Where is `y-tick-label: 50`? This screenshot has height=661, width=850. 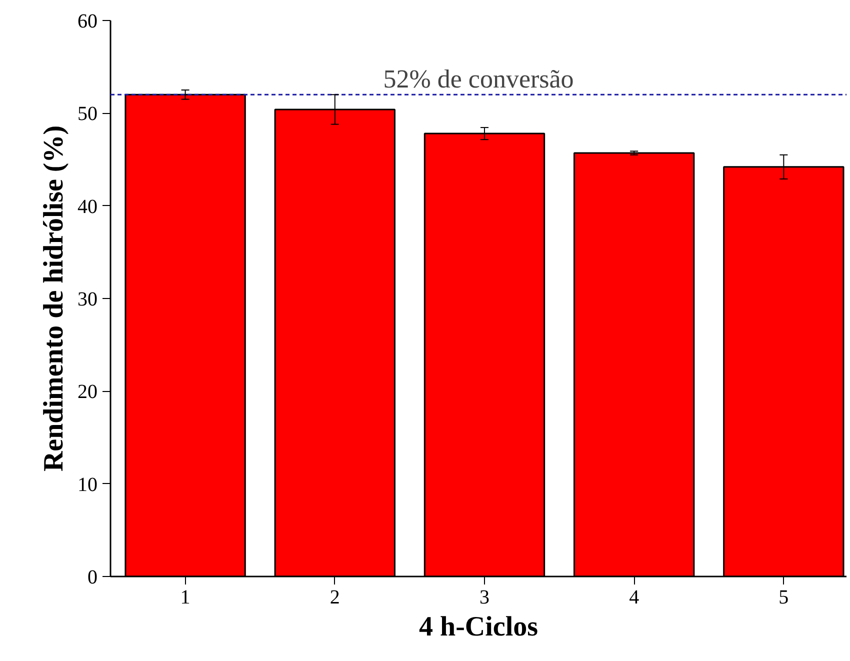 y-tick-label: 50 is located at coordinates (88, 114).